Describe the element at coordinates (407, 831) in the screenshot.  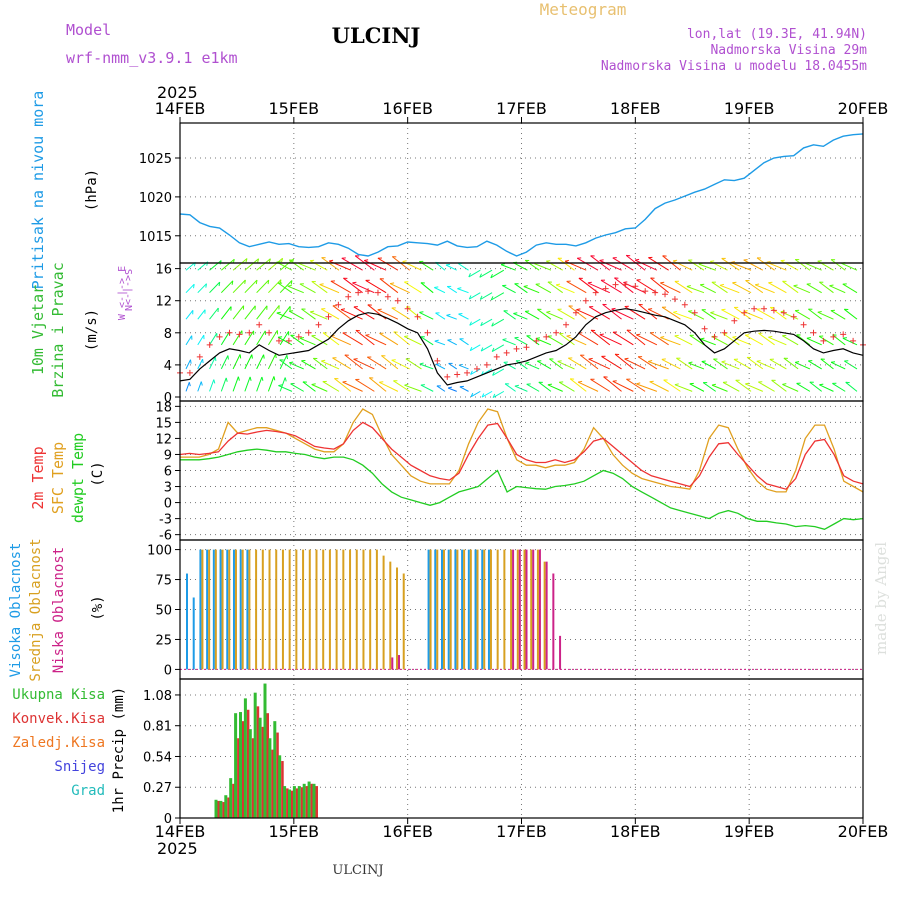
I see `bottom-date-tick: 16FEB` at that location.